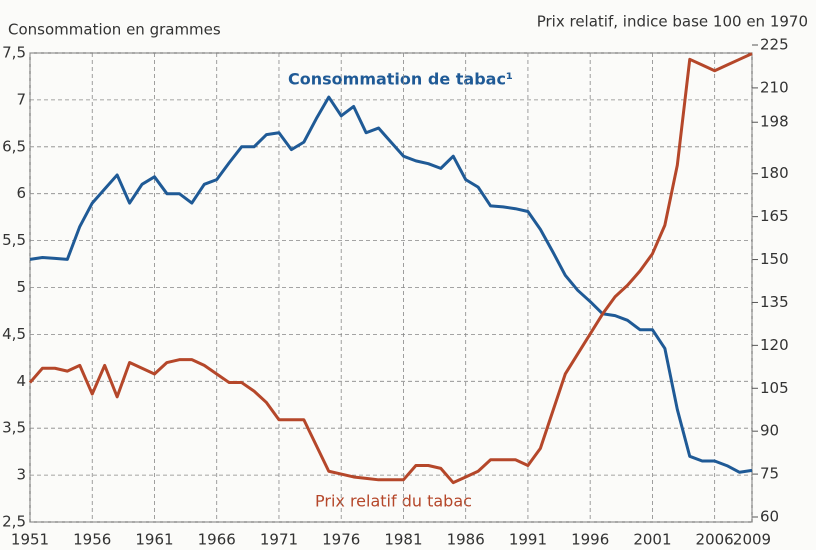 This screenshot has width=816, height=550. I want to click on y2-tick-label: 60, so click(769, 517).